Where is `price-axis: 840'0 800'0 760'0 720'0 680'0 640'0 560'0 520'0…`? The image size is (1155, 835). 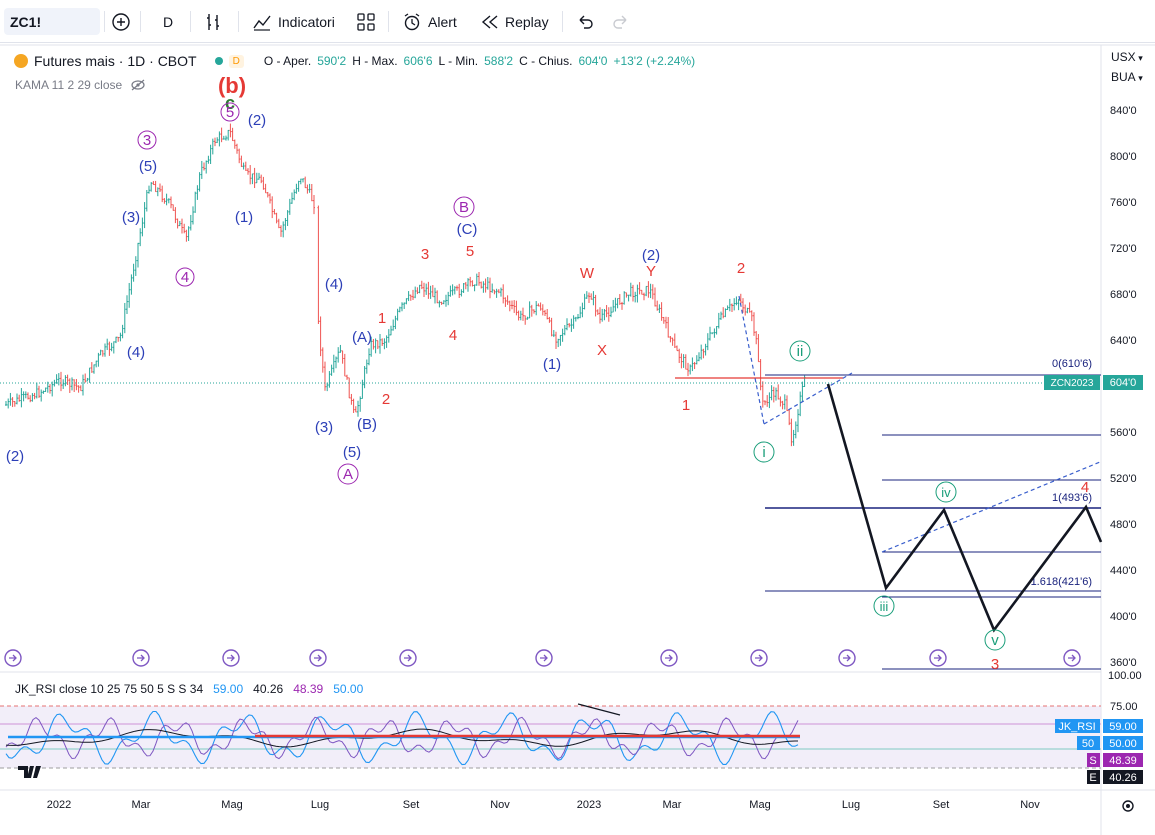
price-axis: 840'0 800'0 760'0 720'0 680'0 640'0 560'0 520'0… is located at coordinates (1123, 387).